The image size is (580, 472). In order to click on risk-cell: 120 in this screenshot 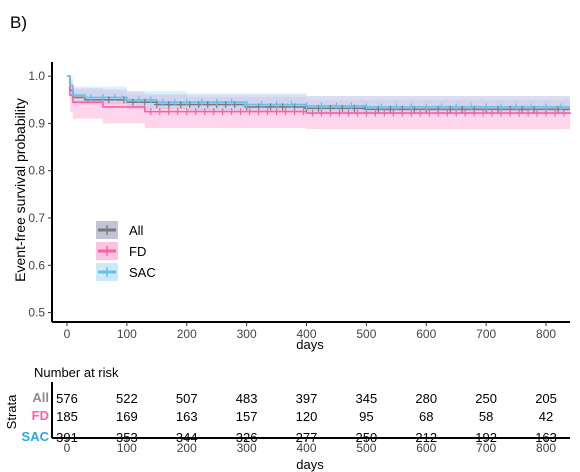, I will do `click(307, 416)`.